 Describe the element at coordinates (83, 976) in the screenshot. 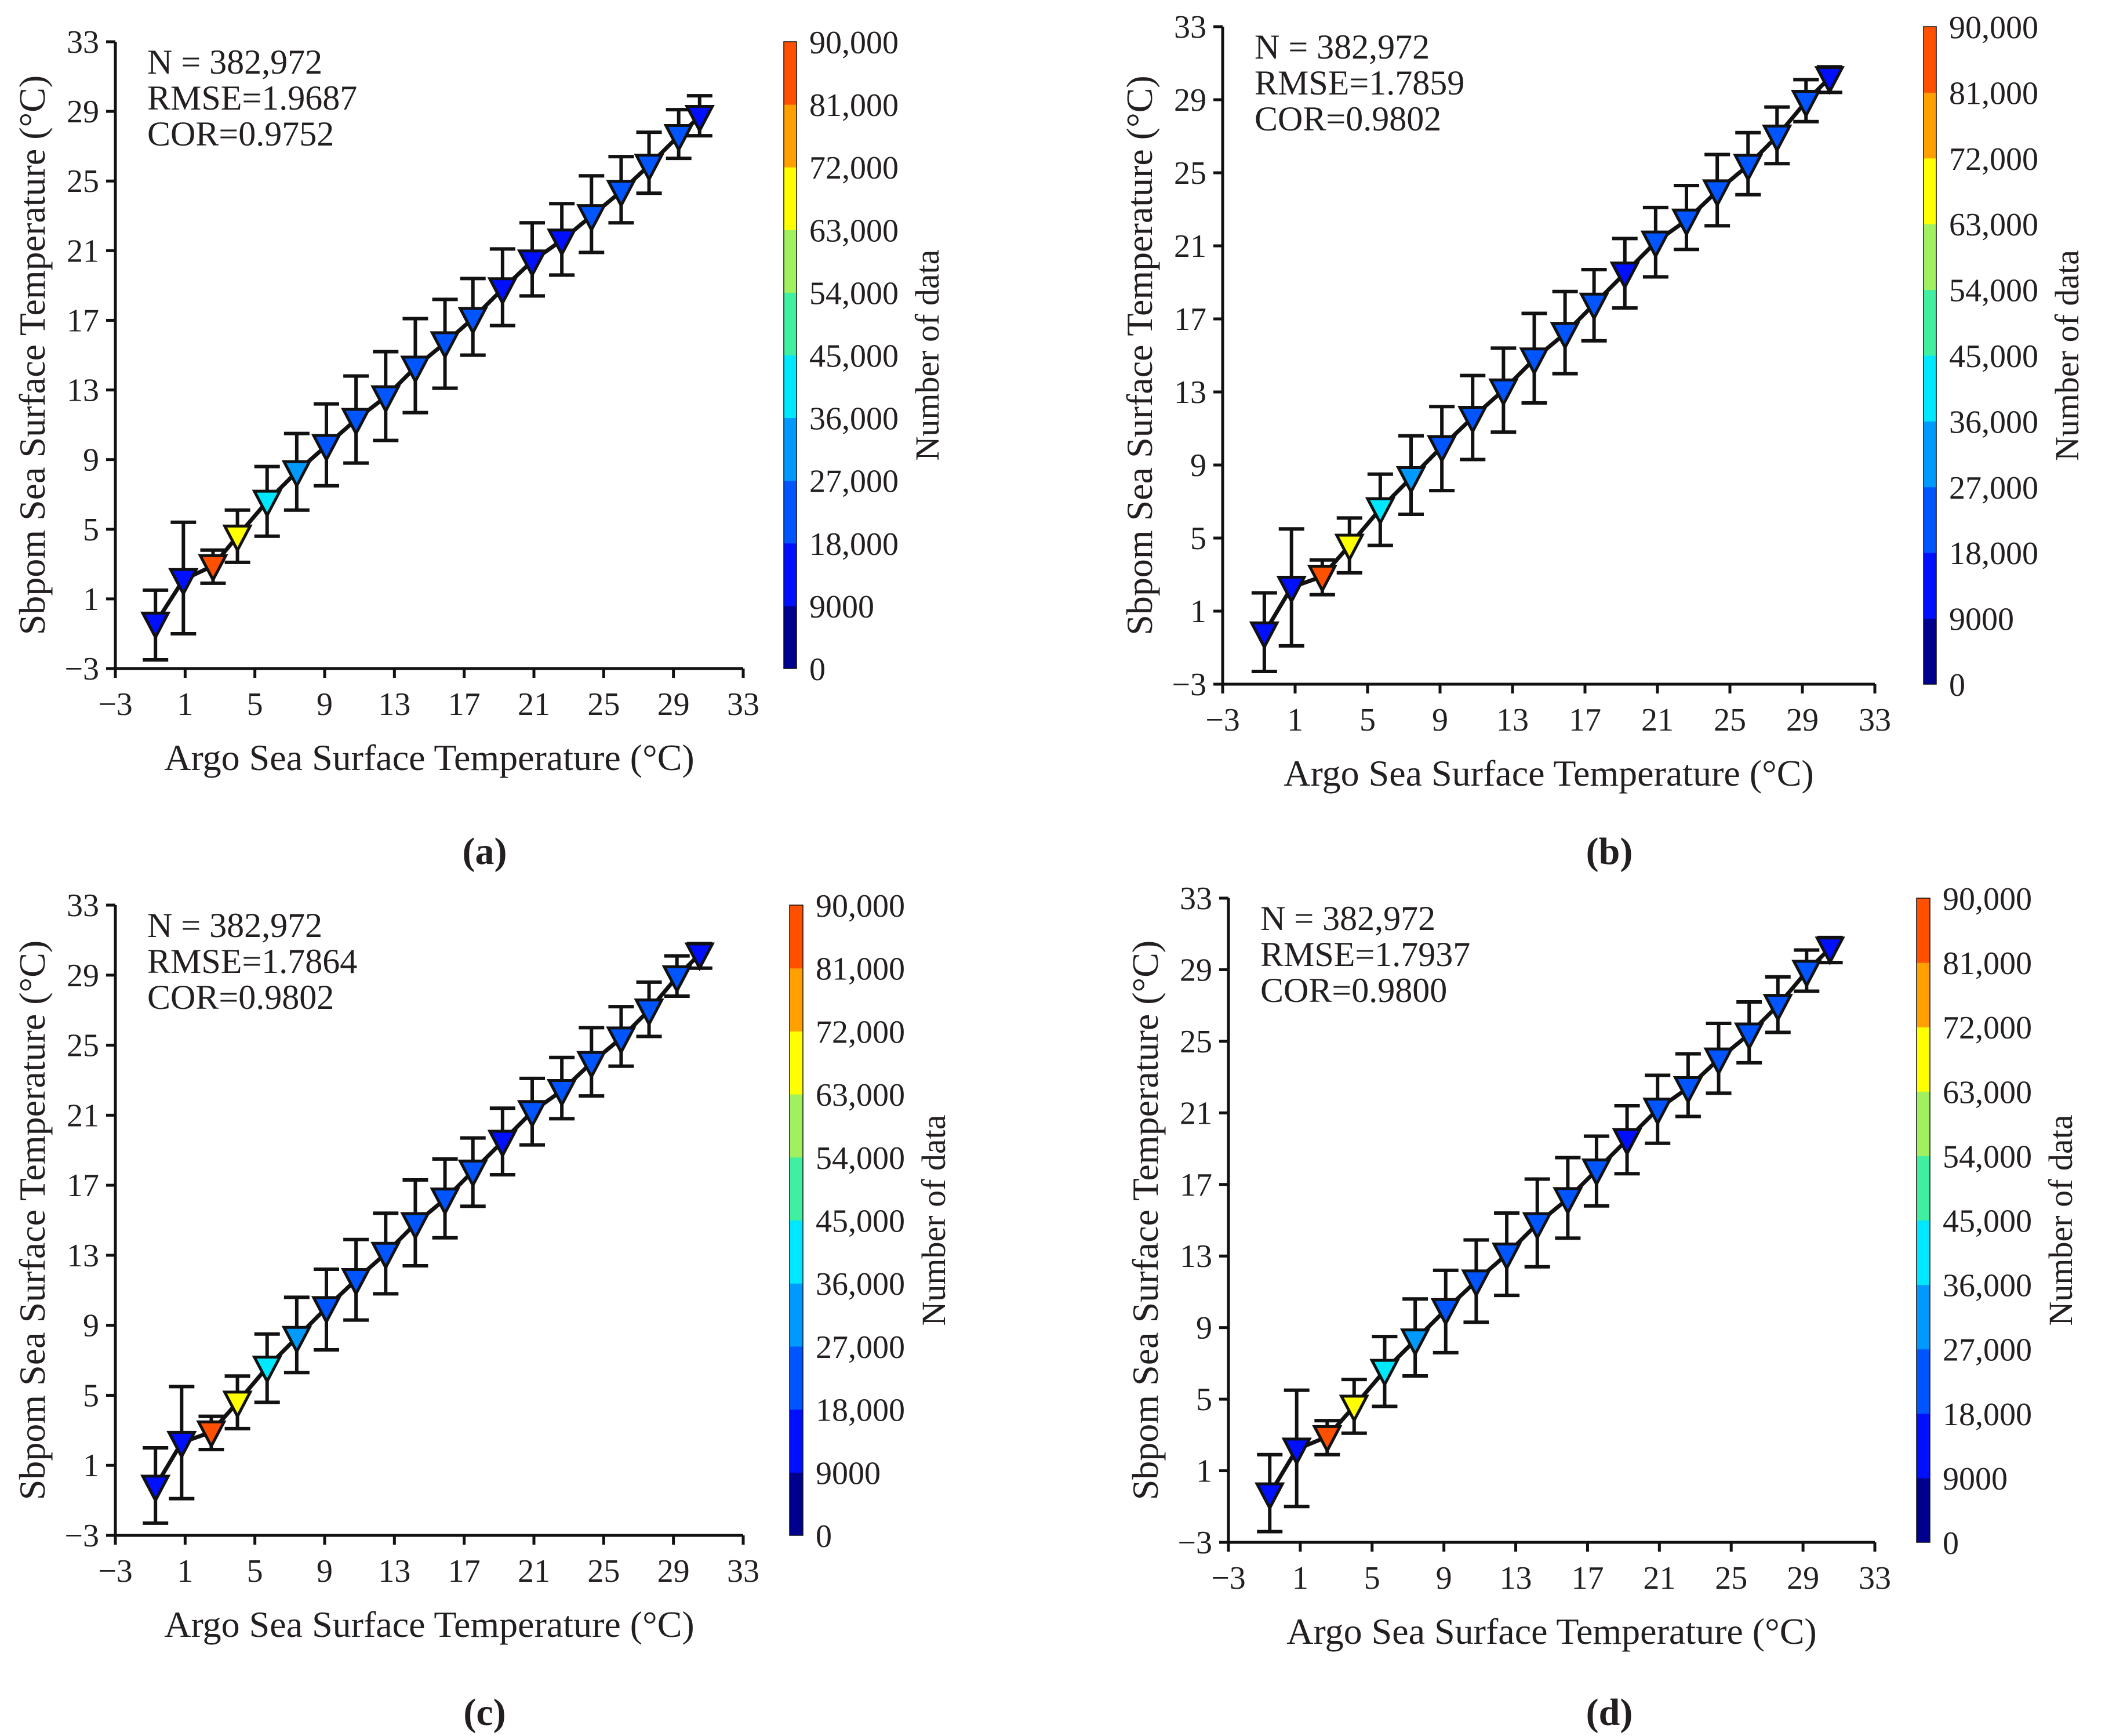

I see `y-tick-label: 29` at that location.